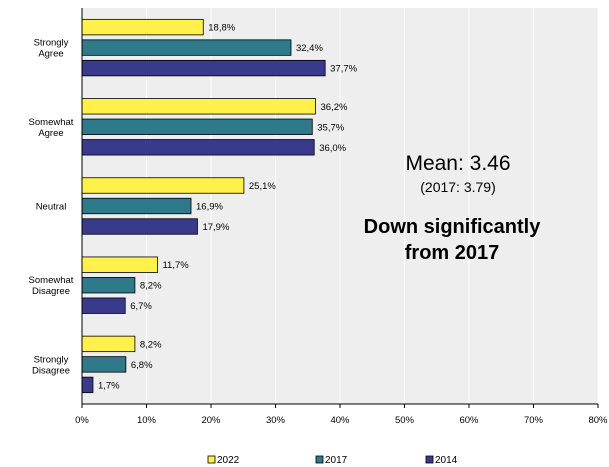 The height and width of the screenshot is (467, 609). Describe the element at coordinates (109, 385) in the screenshot. I see `data-label: 1,7%` at that location.